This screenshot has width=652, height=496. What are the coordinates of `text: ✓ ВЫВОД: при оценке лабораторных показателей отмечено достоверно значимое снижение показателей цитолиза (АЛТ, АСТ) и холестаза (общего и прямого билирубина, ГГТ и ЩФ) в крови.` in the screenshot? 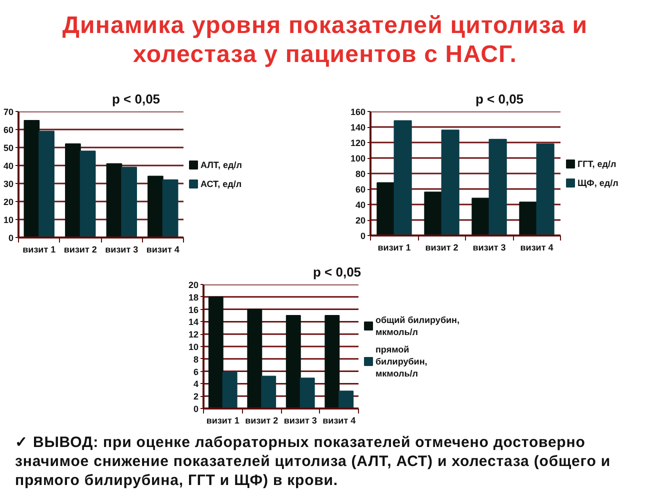 It's located at (313, 461).